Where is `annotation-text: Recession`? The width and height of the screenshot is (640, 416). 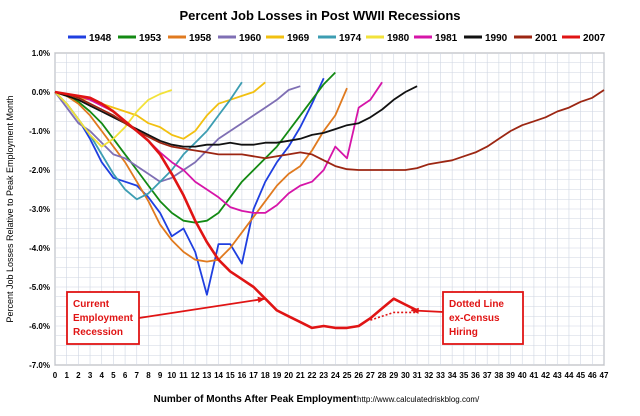 annotation-text: Recession is located at coordinates (98, 332).